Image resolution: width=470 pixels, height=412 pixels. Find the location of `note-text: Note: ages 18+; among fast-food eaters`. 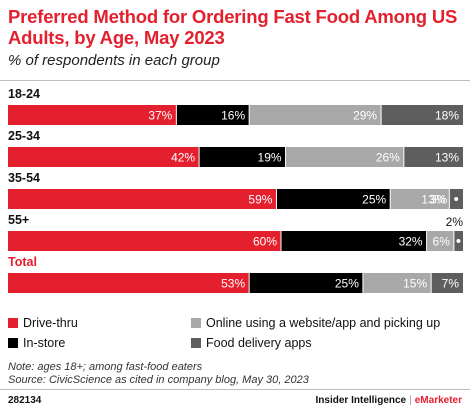

note-text: Note: ages 18+; among fast-food eaters is located at coordinates (105, 367).